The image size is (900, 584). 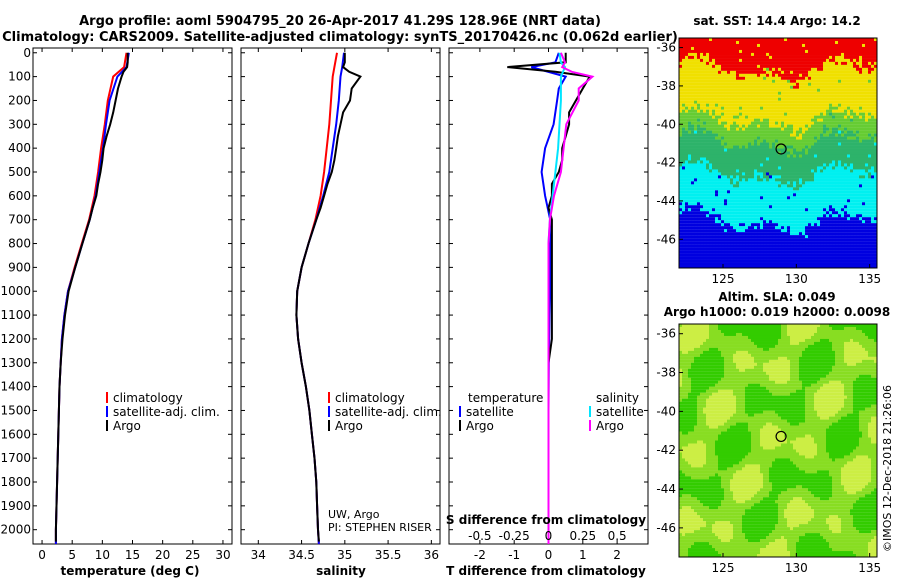 What do you see at coordinates (15, 530) in the screenshot?
I see `depth-tick-label: 2000` at bounding box center [15, 530].